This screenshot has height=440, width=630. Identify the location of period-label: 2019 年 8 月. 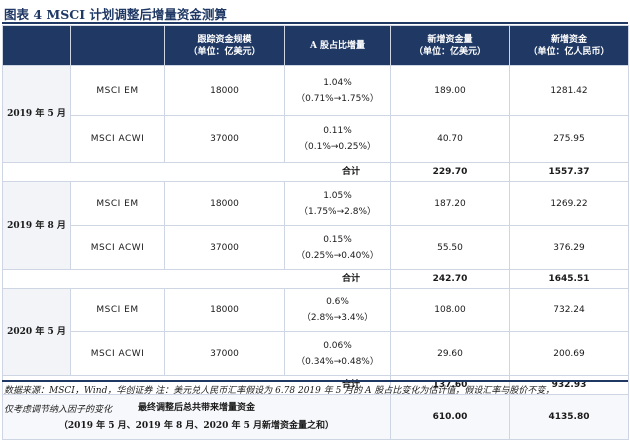
(36, 225).